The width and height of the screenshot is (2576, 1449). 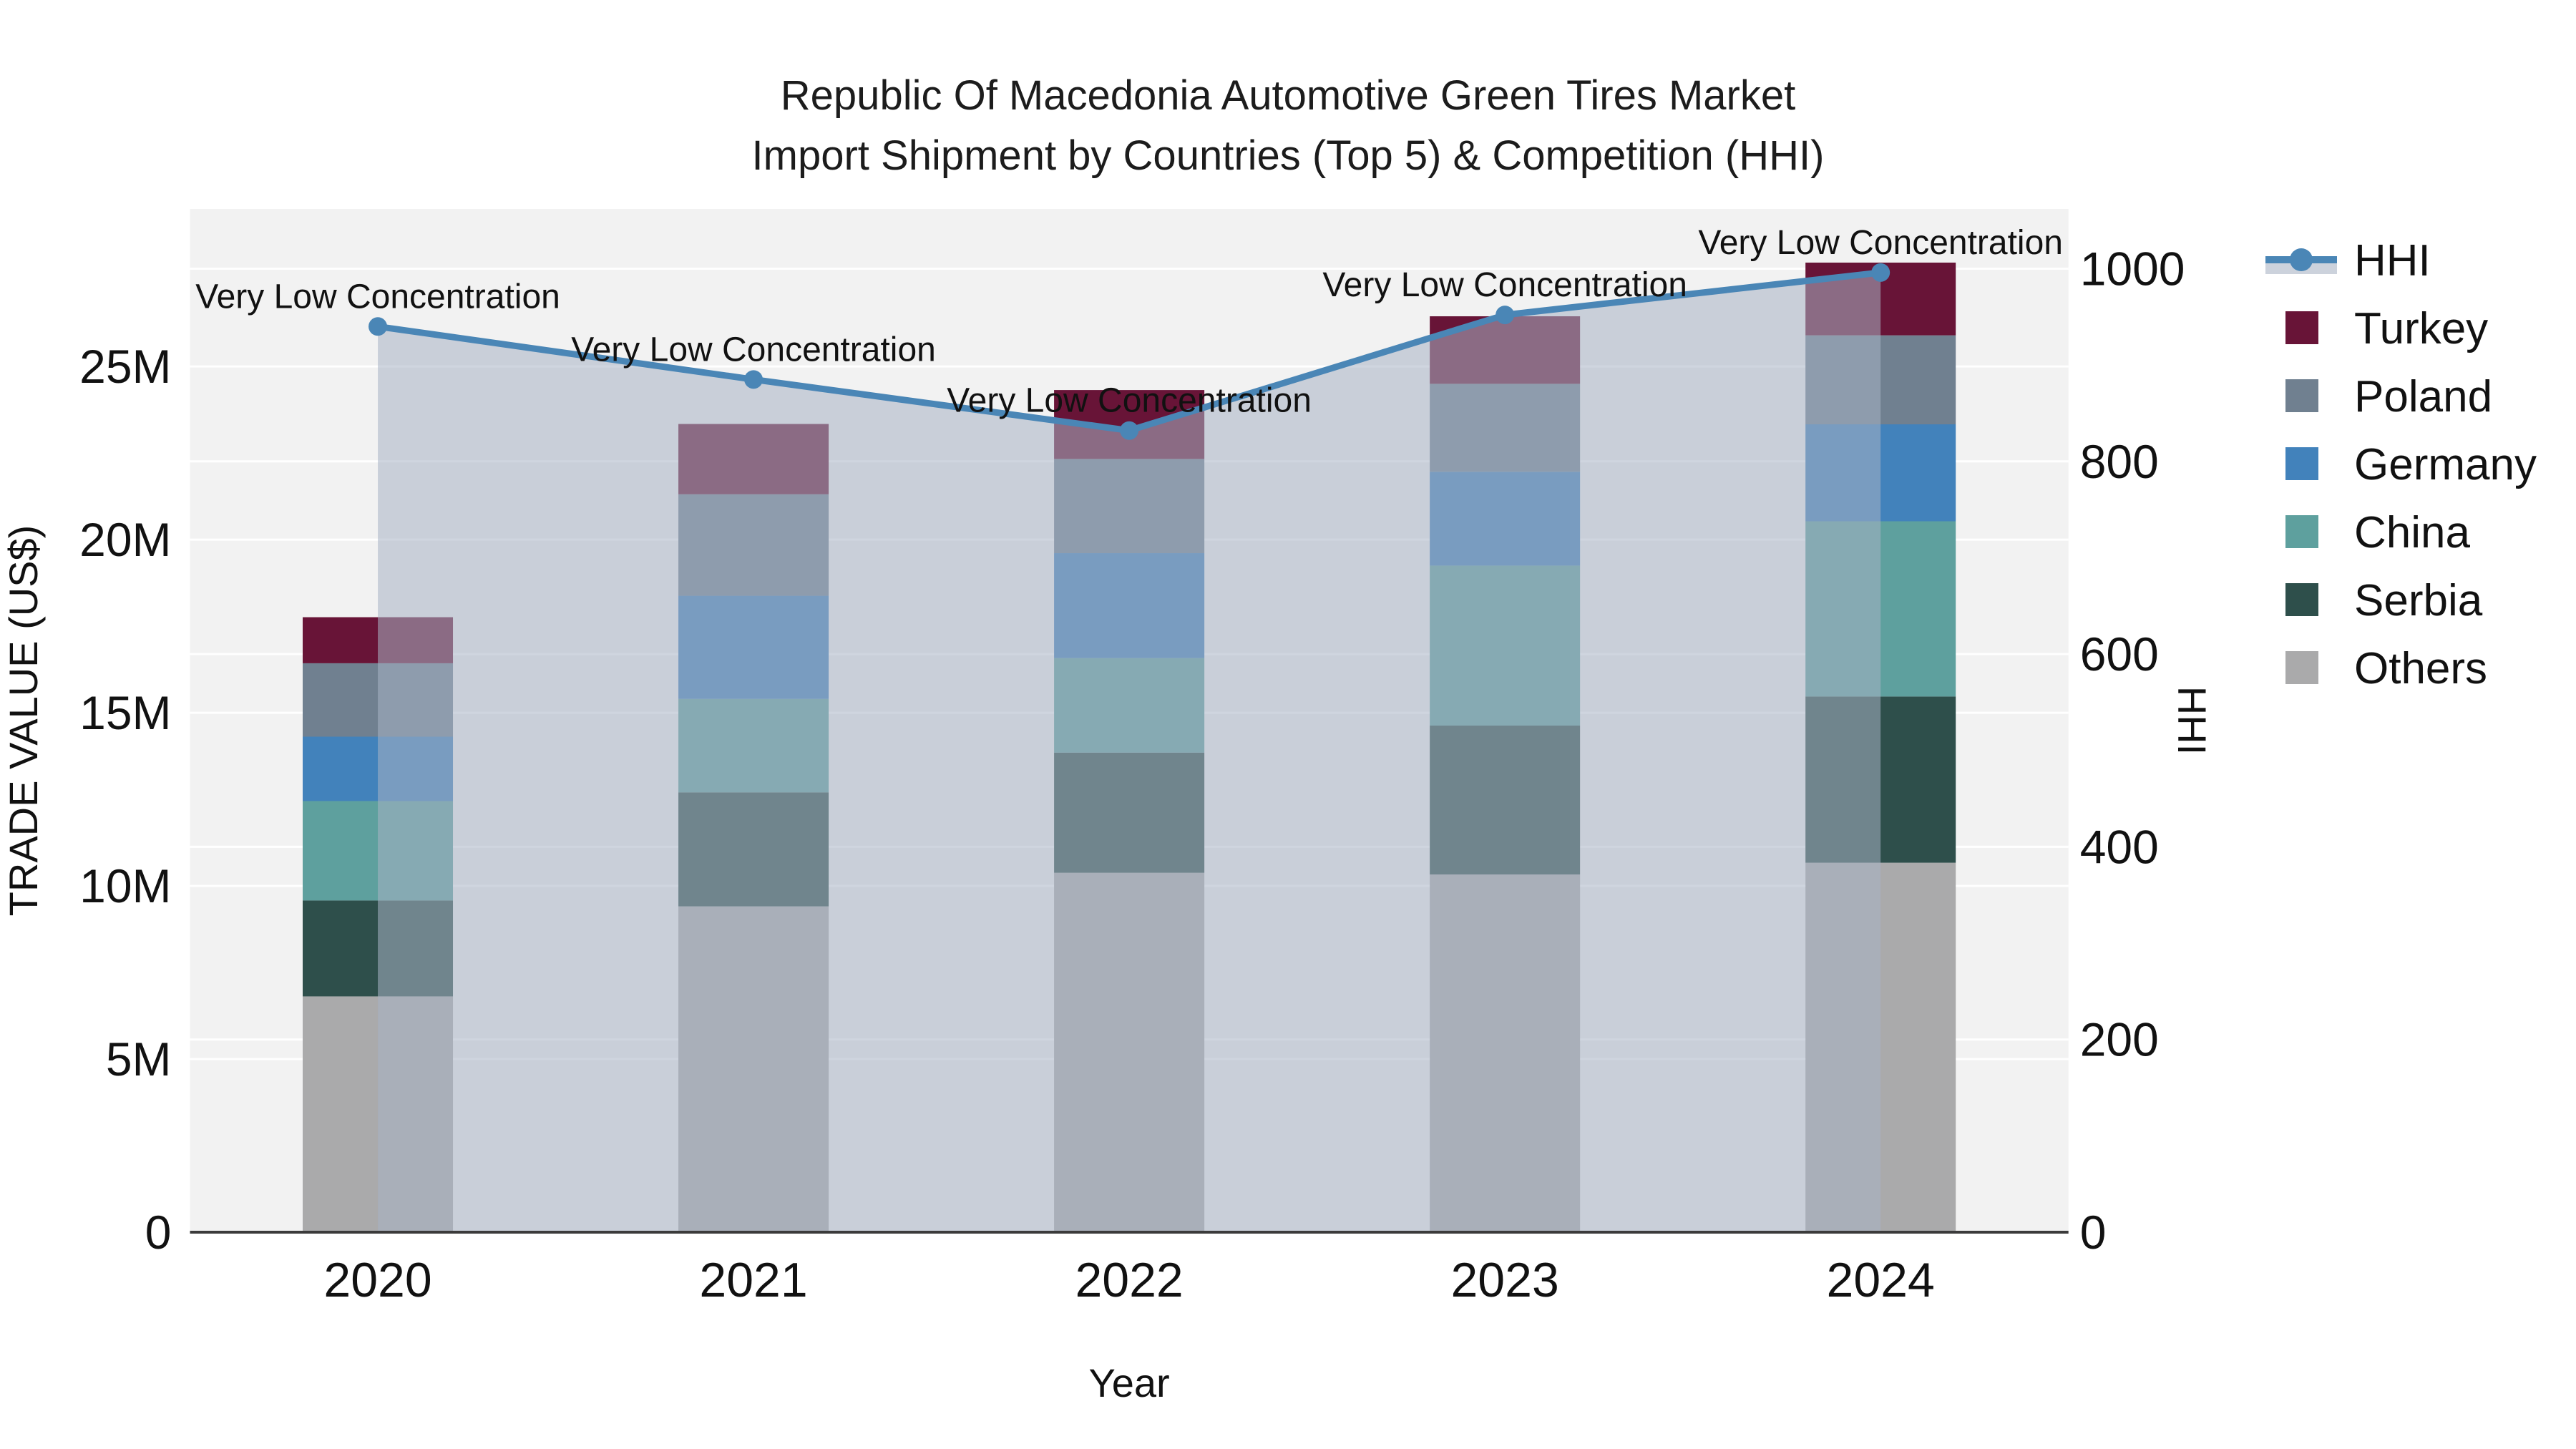 What do you see at coordinates (2445, 464) in the screenshot?
I see `legend-label-germany: Germany` at bounding box center [2445, 464].